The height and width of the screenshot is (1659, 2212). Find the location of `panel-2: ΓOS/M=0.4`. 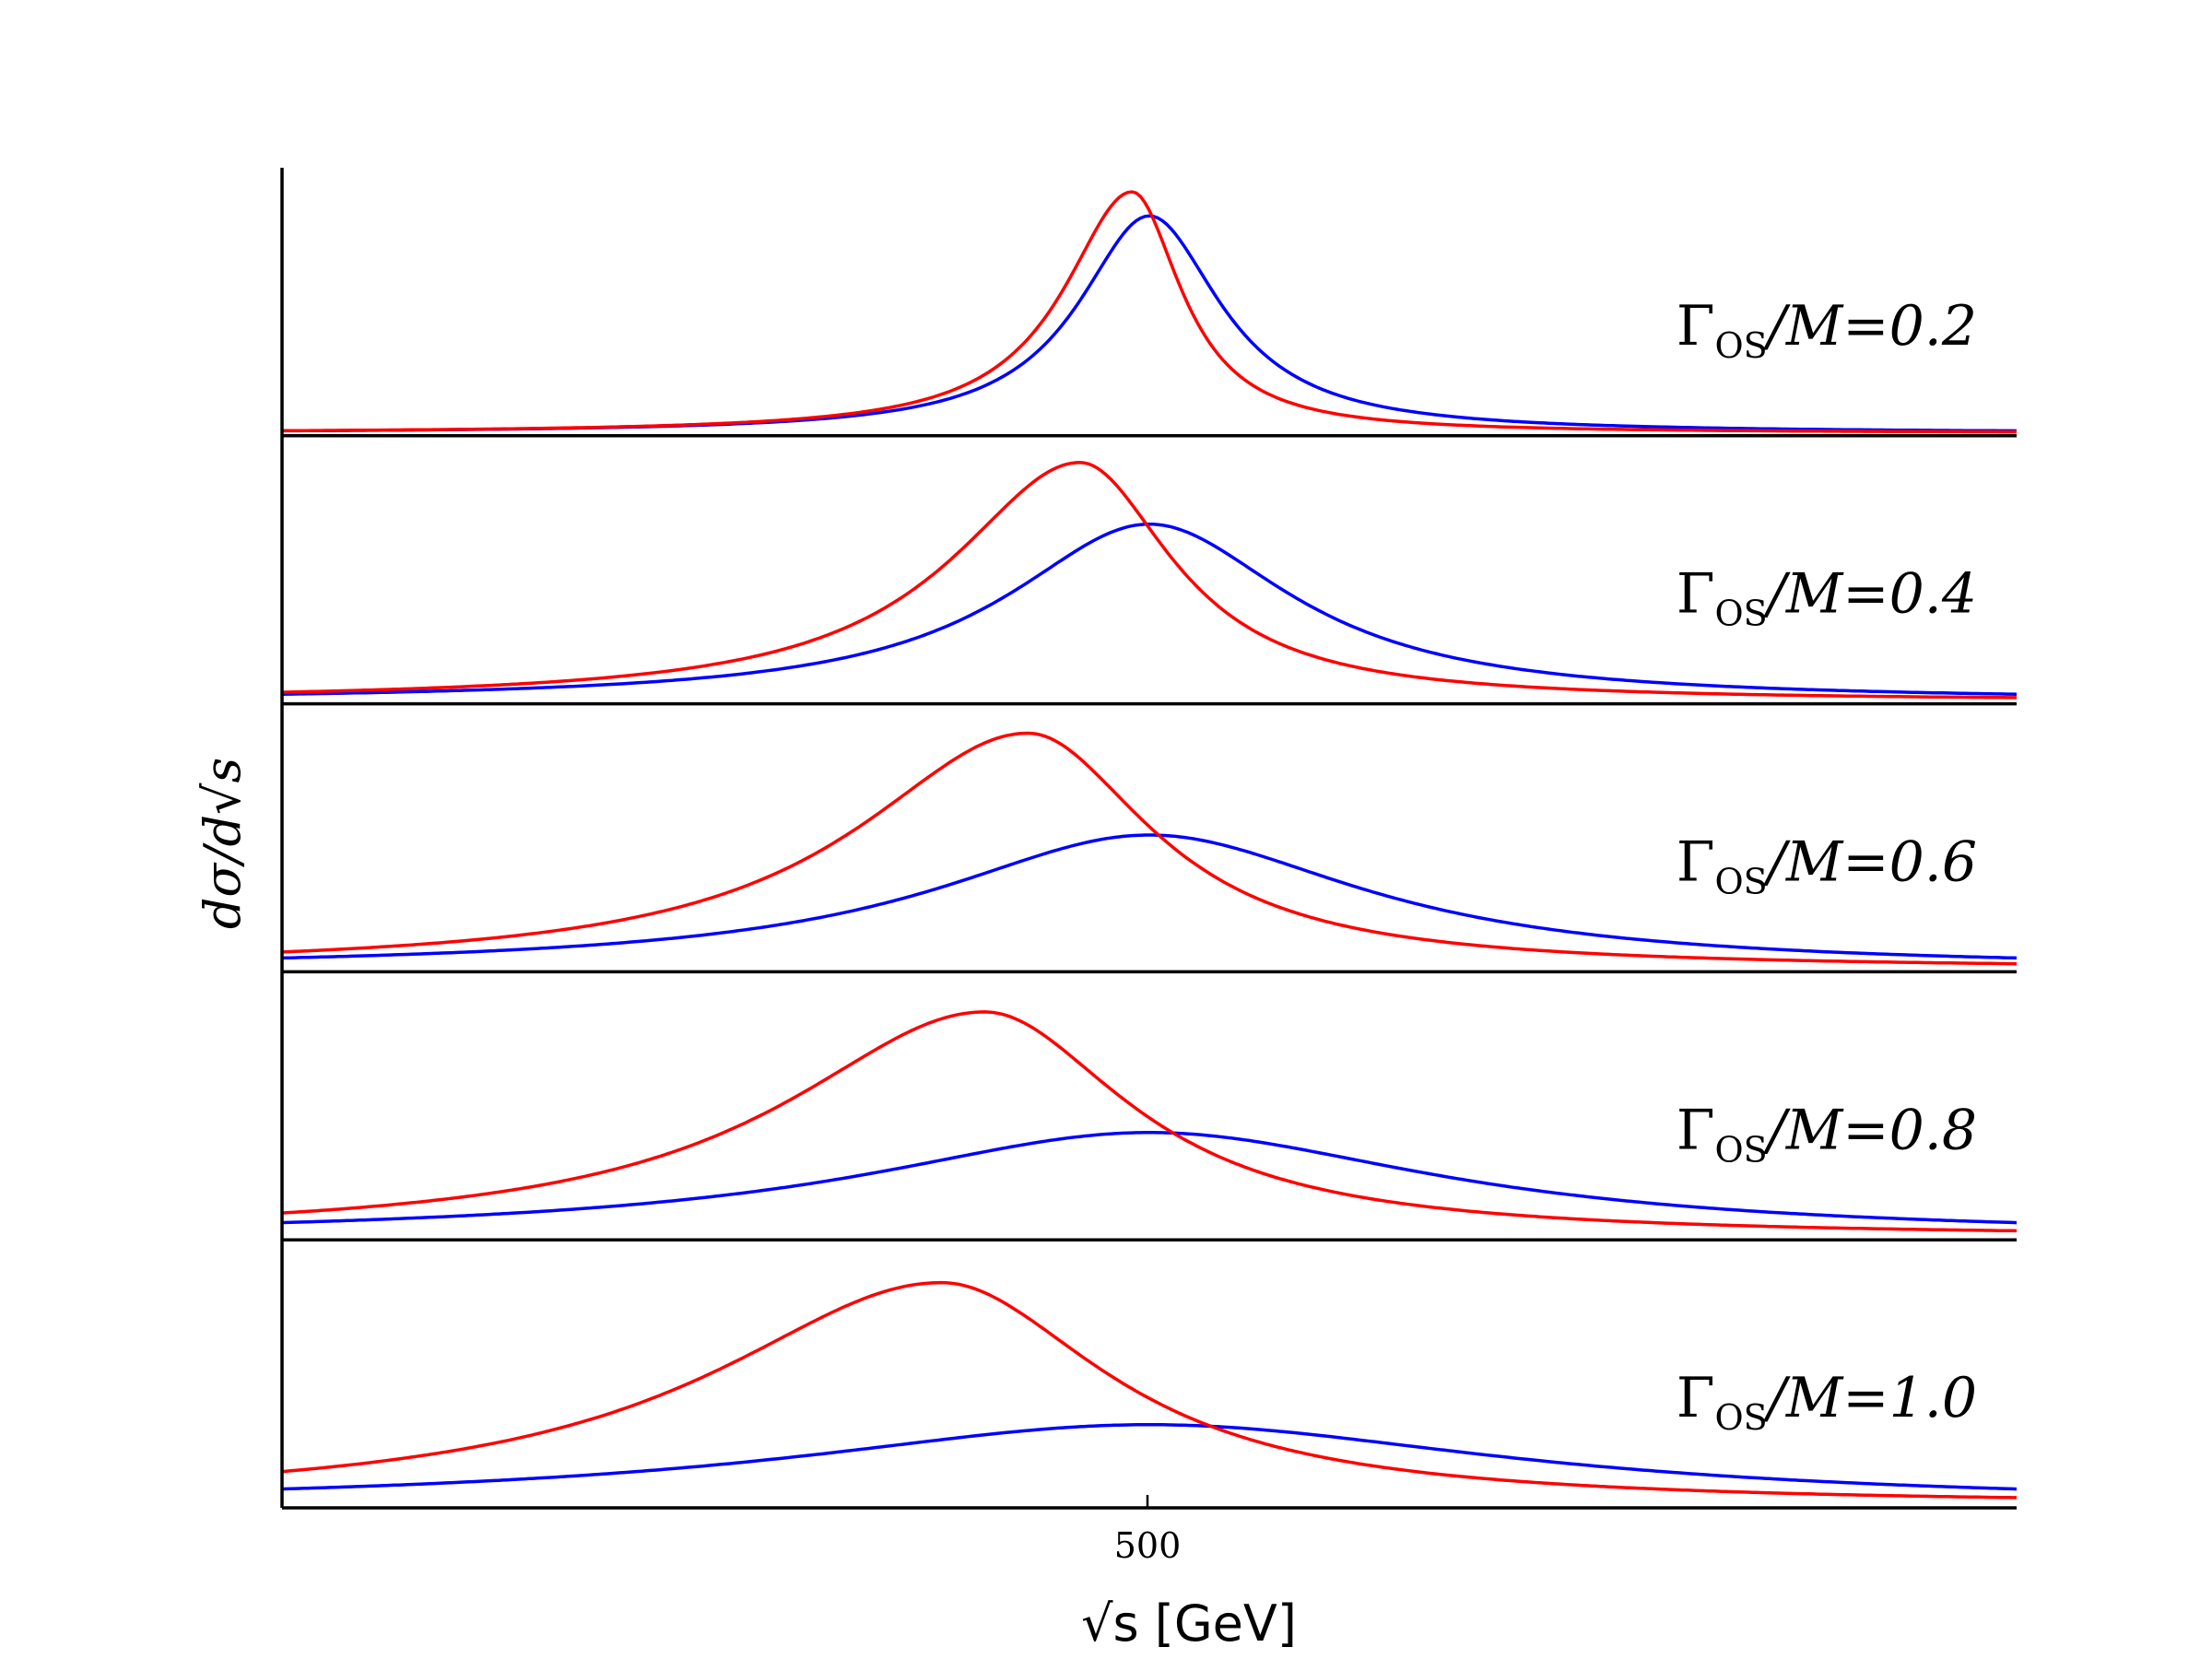

panel-2: ΓOS/M=0.4 is located at coordinates (1149, 583).